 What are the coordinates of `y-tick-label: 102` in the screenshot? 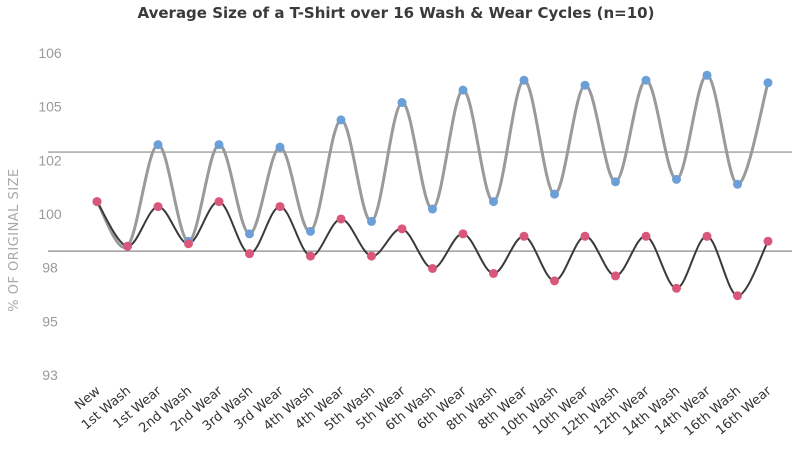 It's located at (50, 160).